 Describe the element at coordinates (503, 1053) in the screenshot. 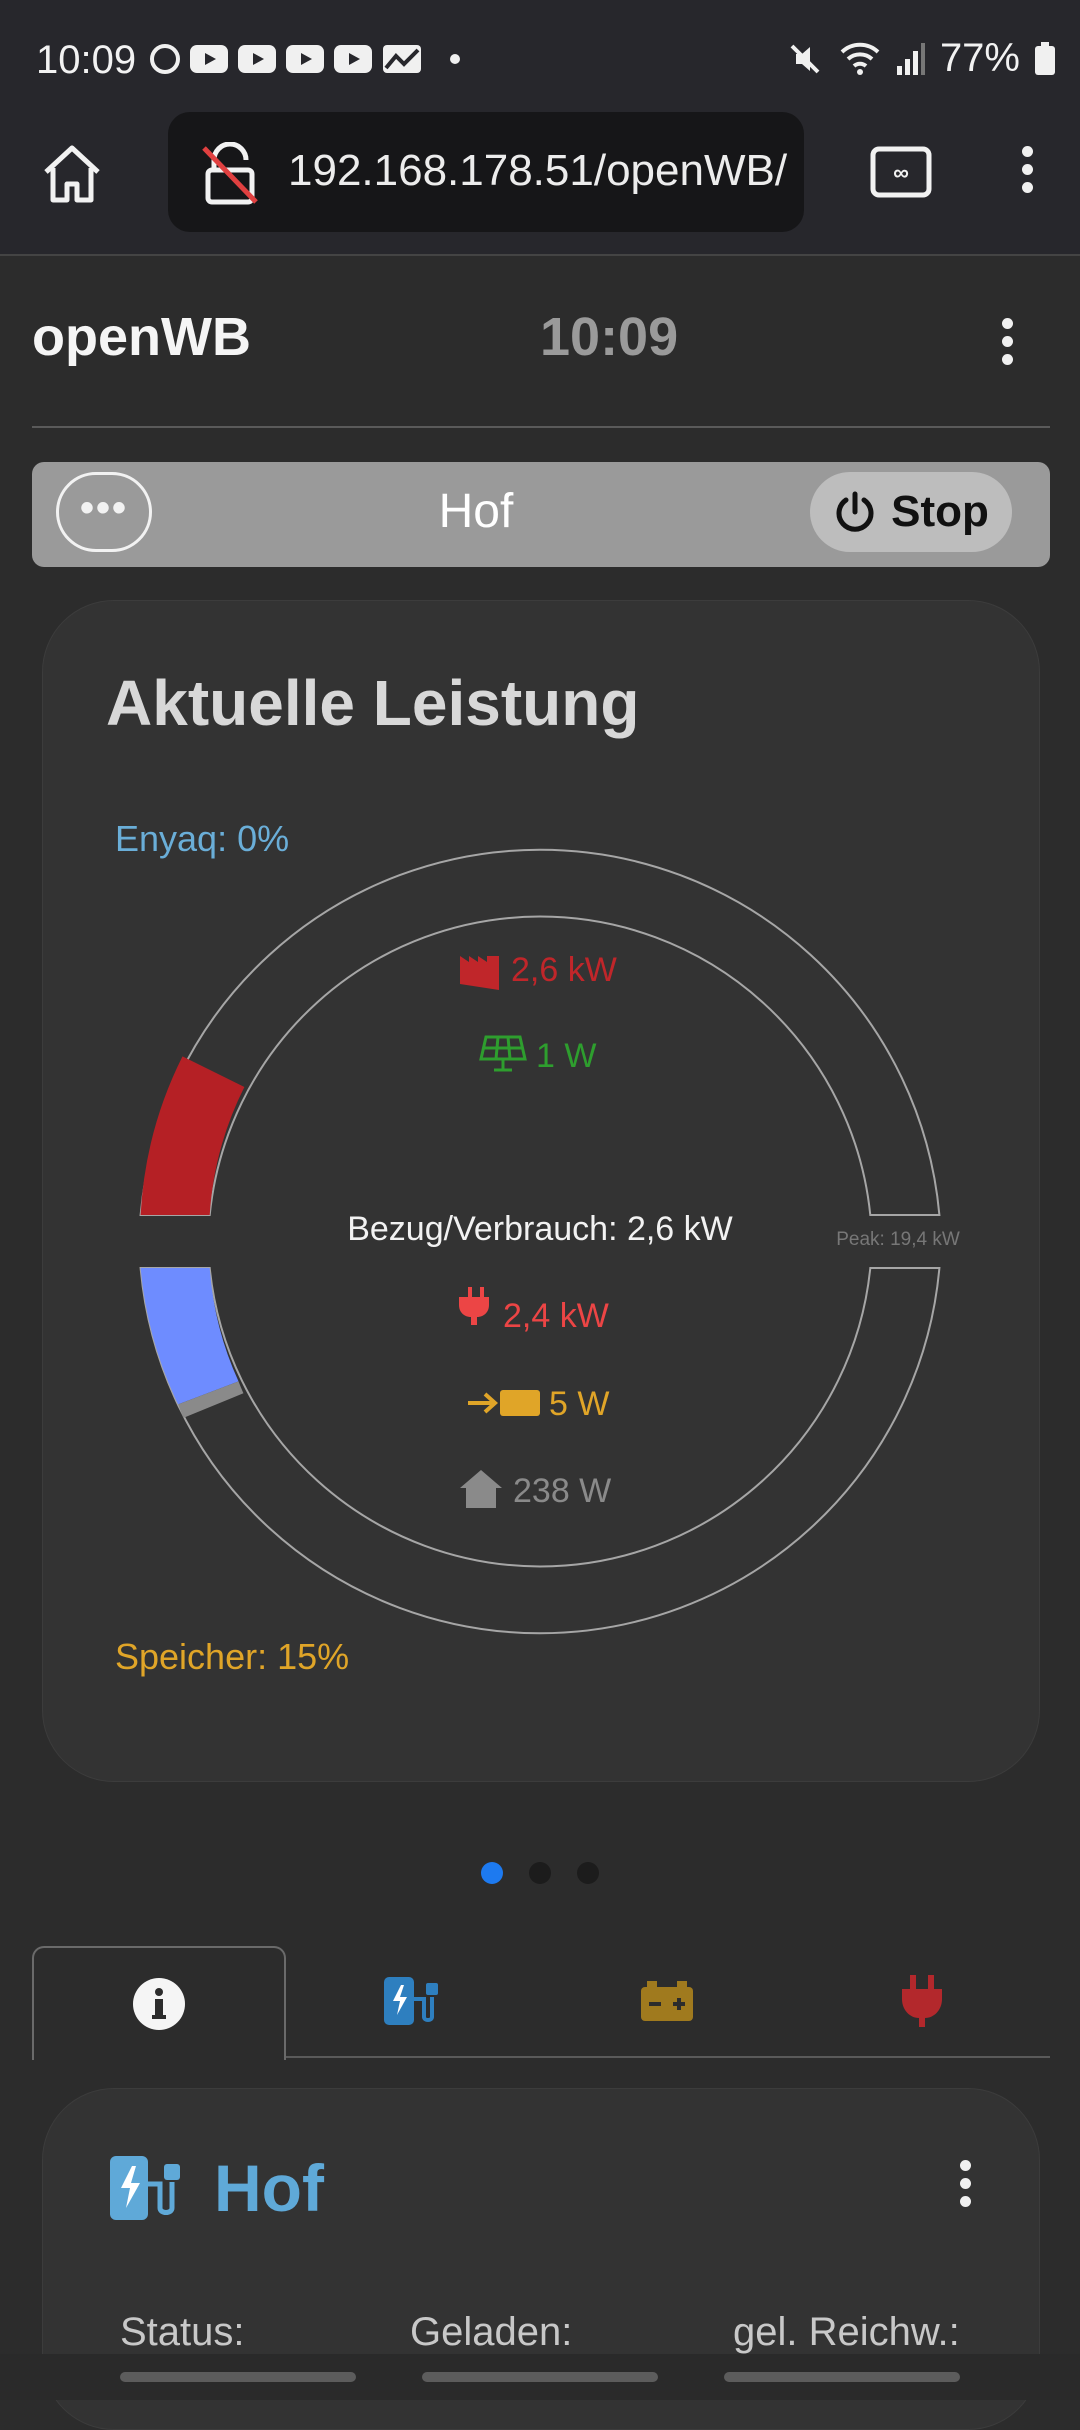

I see `solar-panel-icon` at that location.